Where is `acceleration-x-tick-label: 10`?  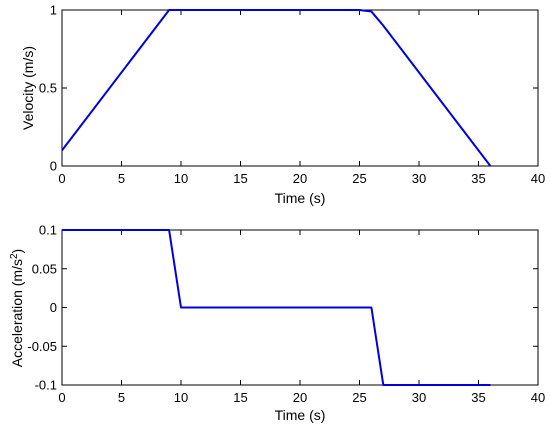 acceleration-x-tick-label: 10 is located at coordinates (181, 397).